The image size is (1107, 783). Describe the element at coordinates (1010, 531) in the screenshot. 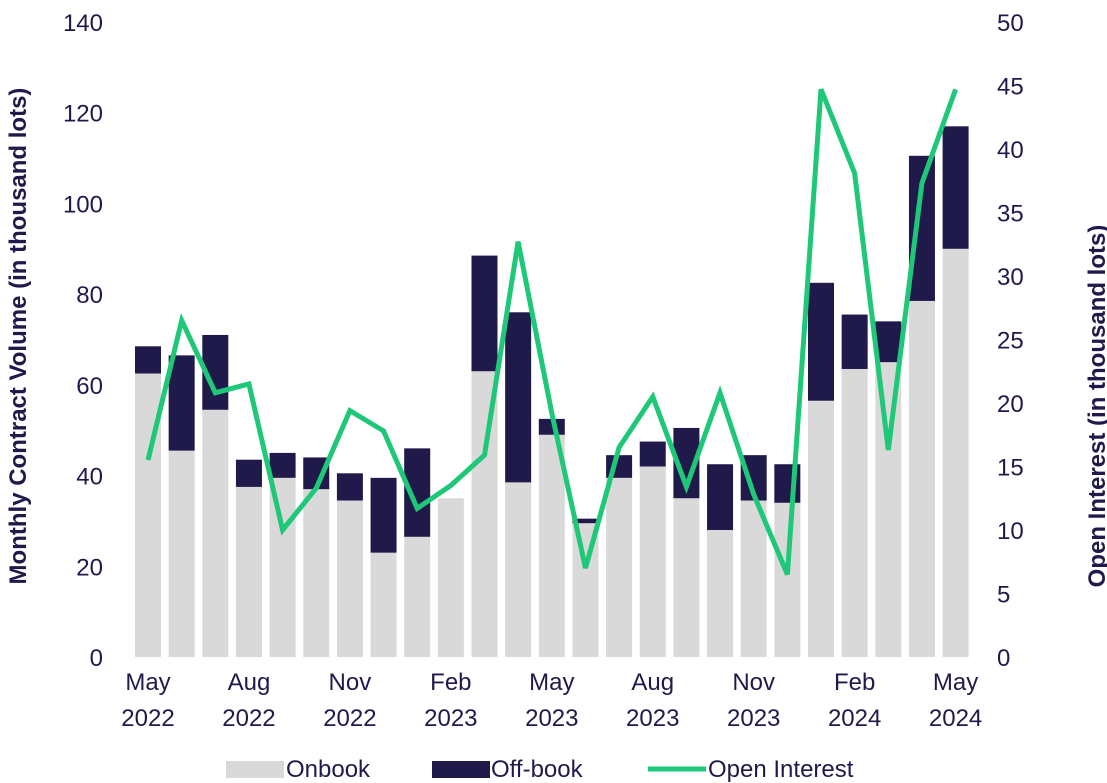

I see `right-tick-label: 10` at that location.